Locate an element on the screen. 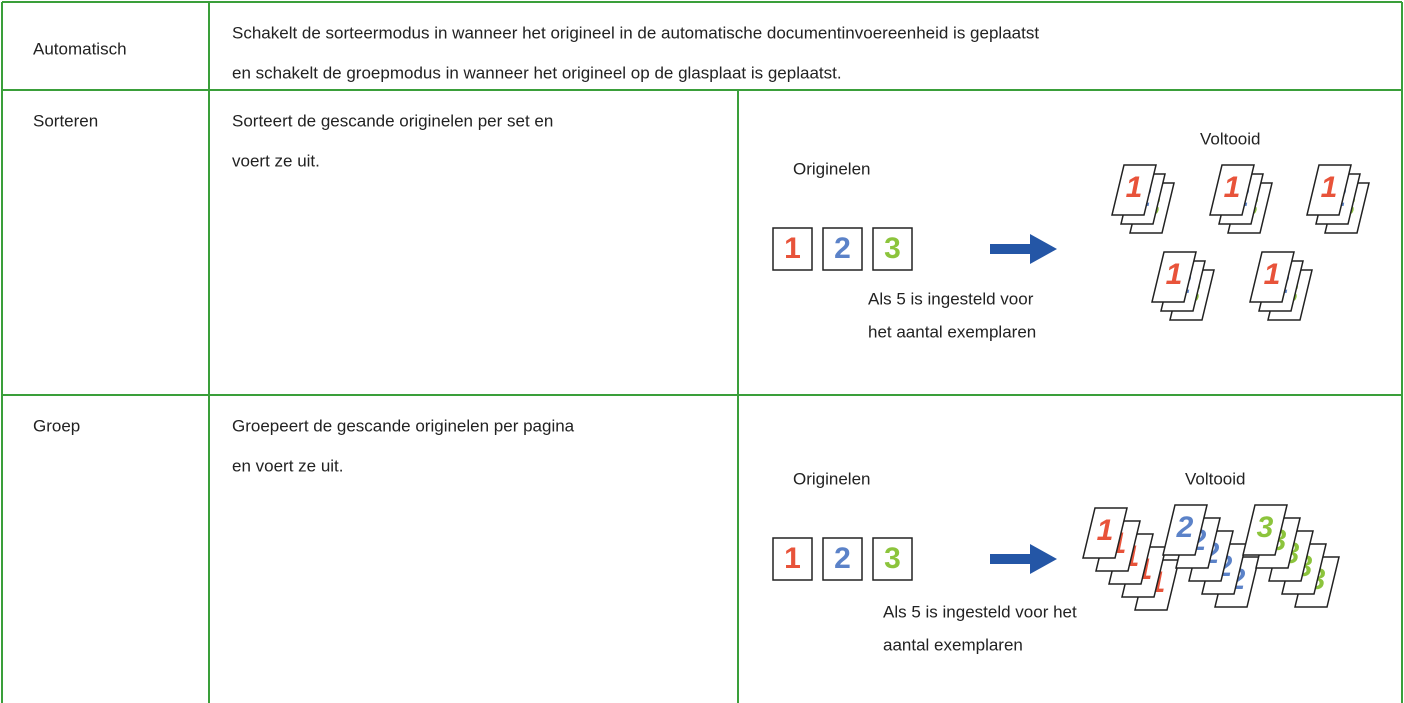 This screenshot has width=1404, height=703. mode-label: Sorteren is located at coordinates (65, 120).